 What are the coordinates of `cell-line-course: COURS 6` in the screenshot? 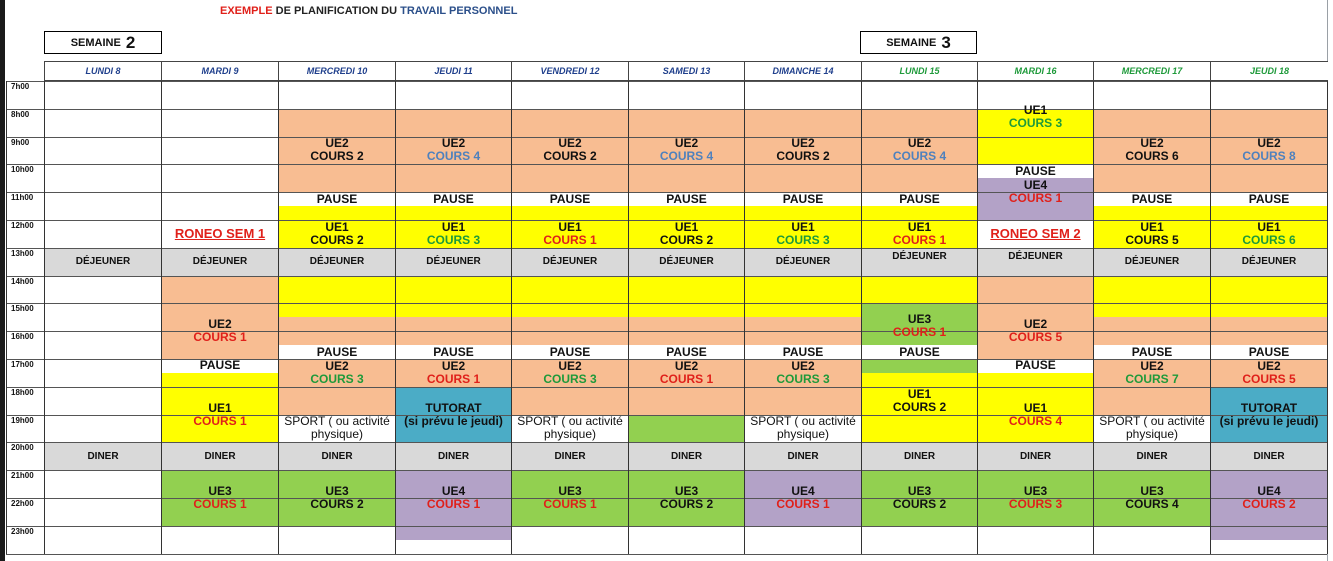 It's located at (1269, 239).